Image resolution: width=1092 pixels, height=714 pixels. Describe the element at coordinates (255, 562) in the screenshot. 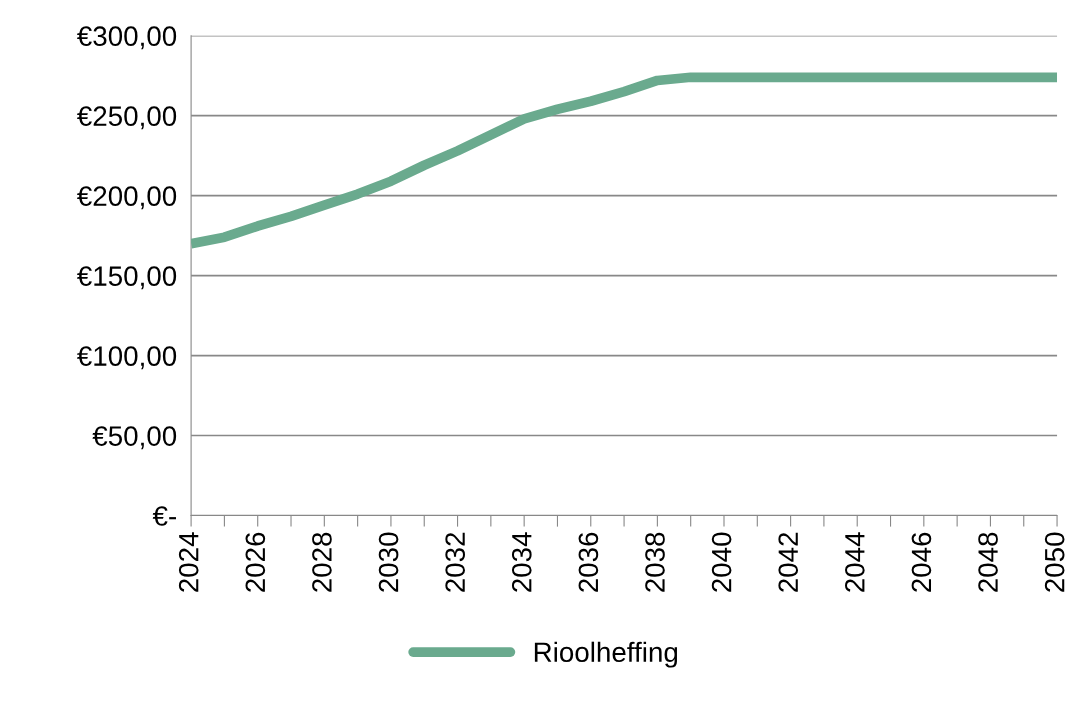

I see `x-tick-label: 2026` at that location.